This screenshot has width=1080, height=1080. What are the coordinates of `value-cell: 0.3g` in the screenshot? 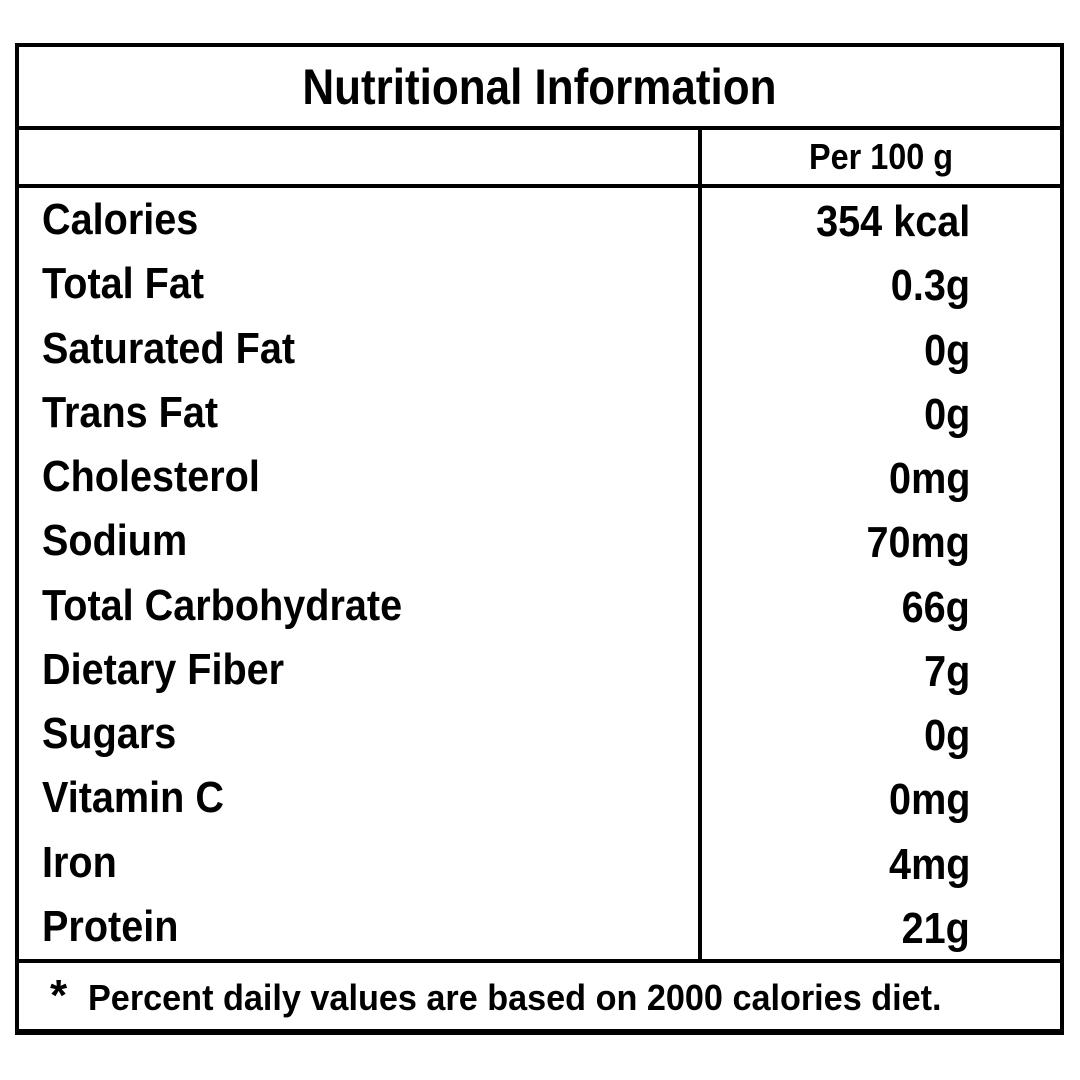 It's located at (881, 284).